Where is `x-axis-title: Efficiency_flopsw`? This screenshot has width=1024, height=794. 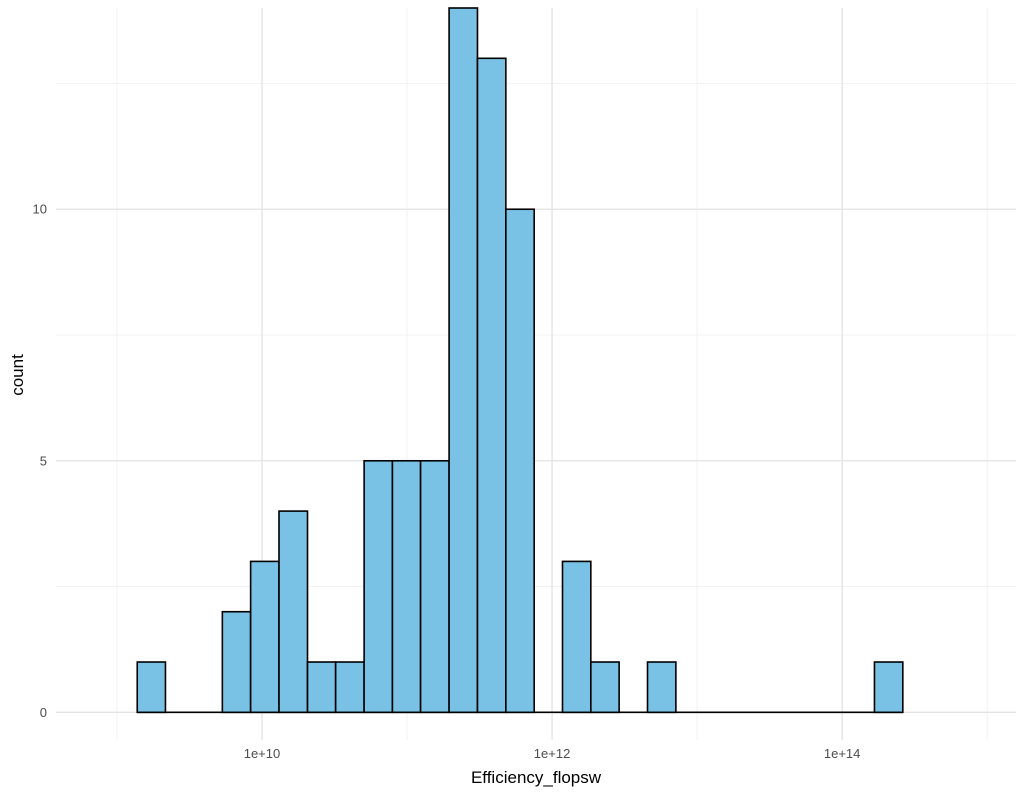
x-axis-title: Efficiency_flopsw is located at coordinates (536, 777).